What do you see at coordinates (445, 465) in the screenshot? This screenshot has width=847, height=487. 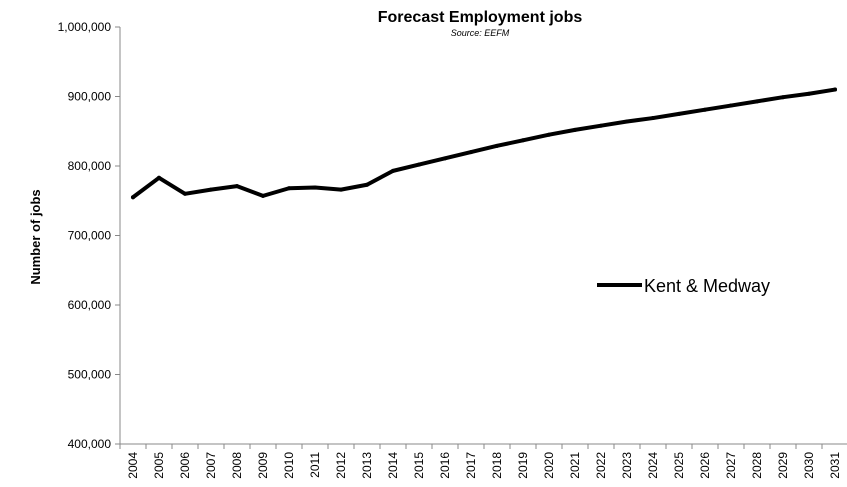 I see `x-tick-label: 2016` at bounding box center [445, 465].